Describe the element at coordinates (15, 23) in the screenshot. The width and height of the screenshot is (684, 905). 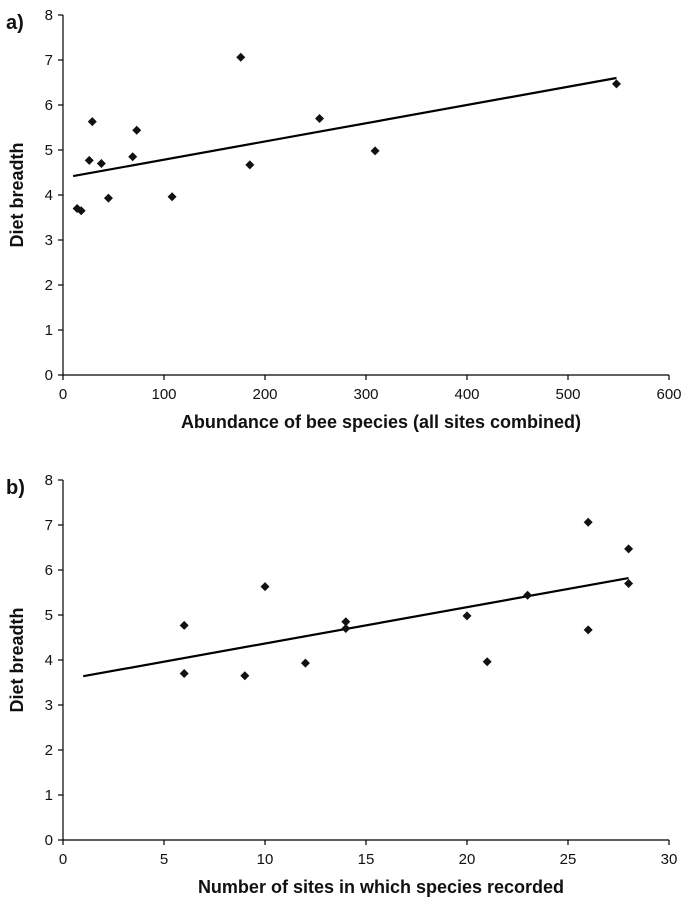
I see `panel-label: a)` at that location.